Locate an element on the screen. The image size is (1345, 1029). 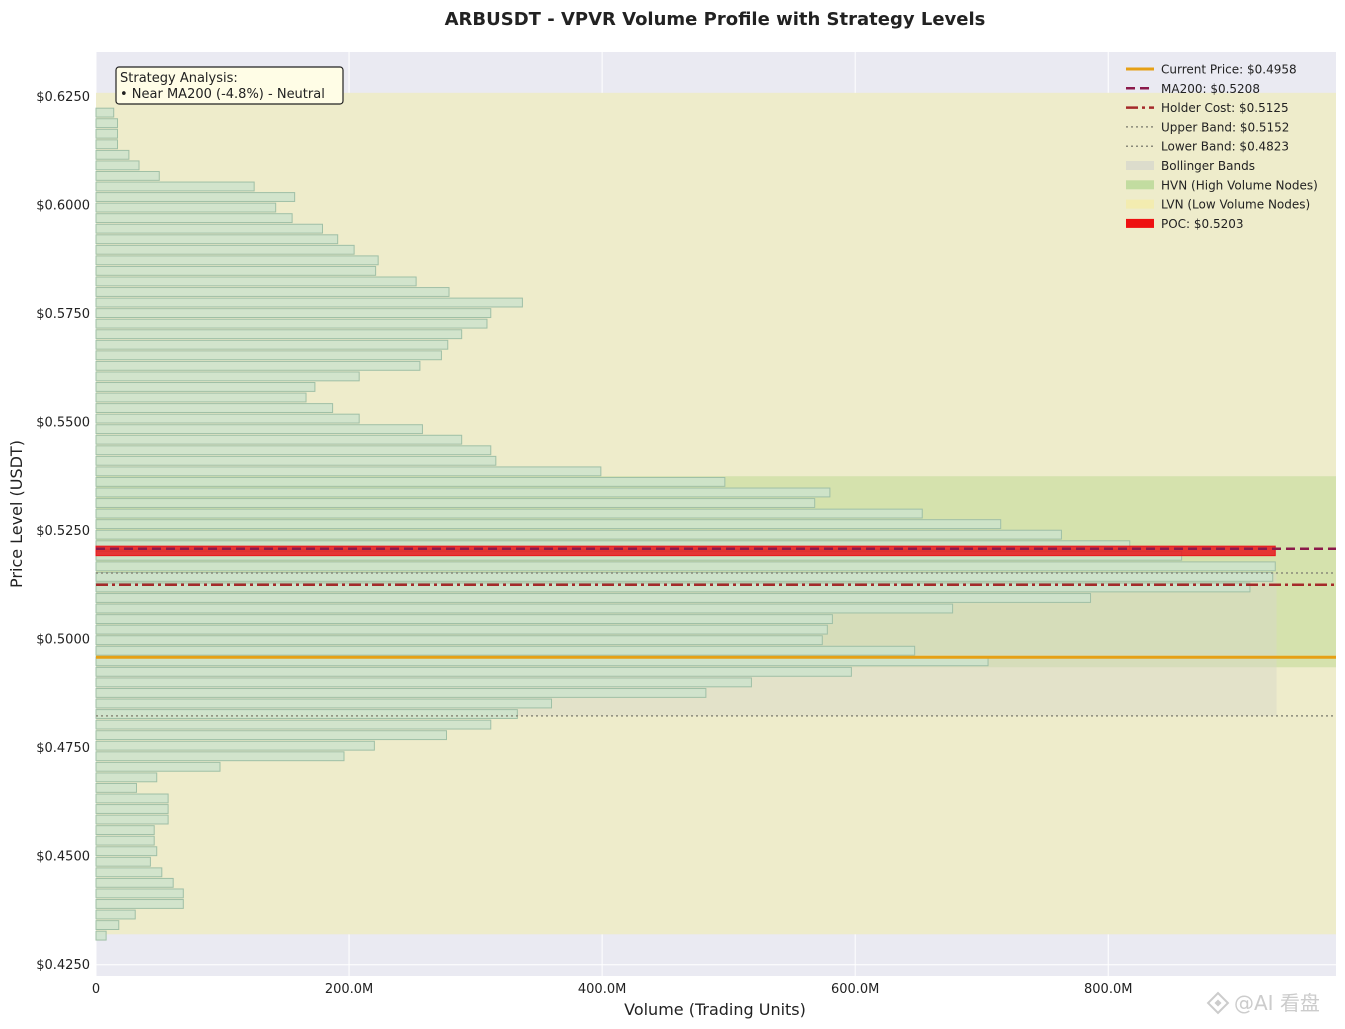
y-tick-label: $0.5000 is located at coordinates (63, 640).